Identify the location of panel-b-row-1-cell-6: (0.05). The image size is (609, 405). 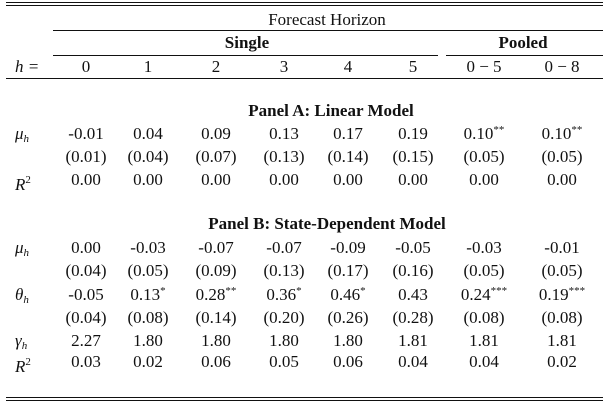
(484, 270).